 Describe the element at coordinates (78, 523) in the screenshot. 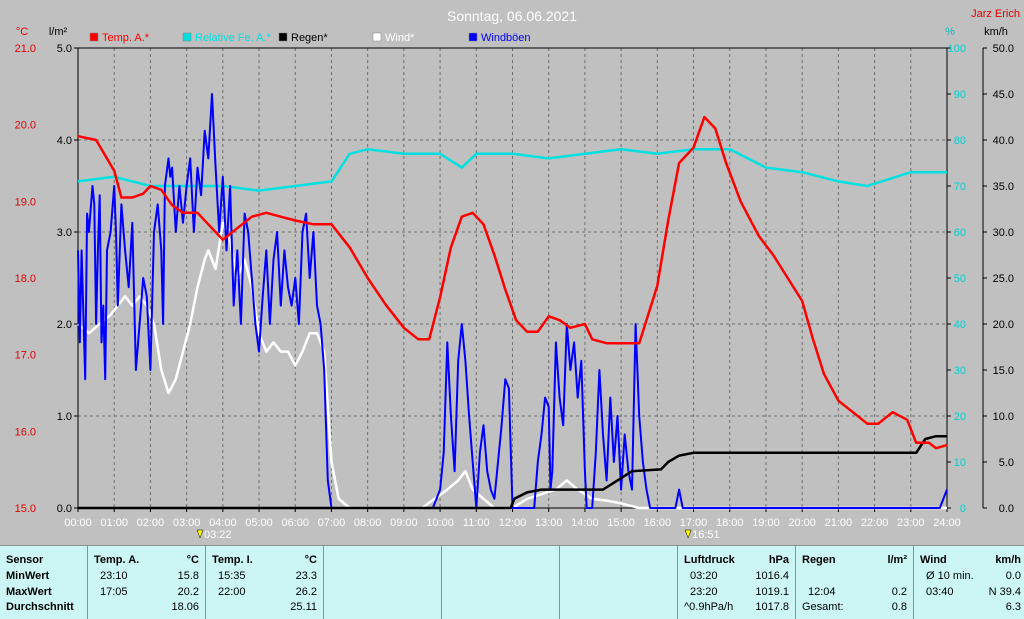

I see `x-tick-label: 00:00` at that location.